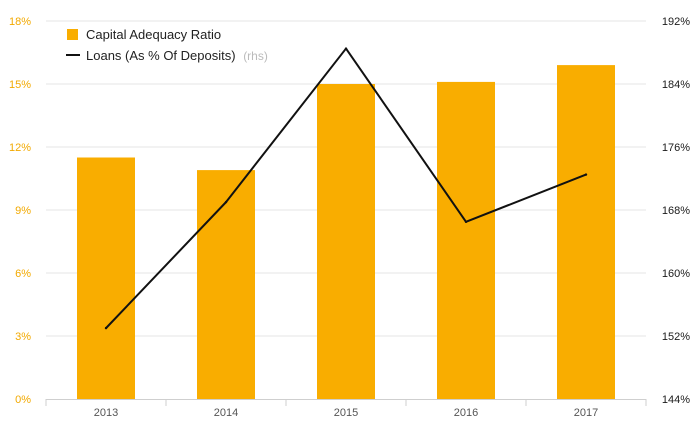 The height and width of the screenshot is (433, 700). What do you see at coordinates (466, 222) in the screenshot?
I see `line-point-2016` at bounding box center [466, 222].